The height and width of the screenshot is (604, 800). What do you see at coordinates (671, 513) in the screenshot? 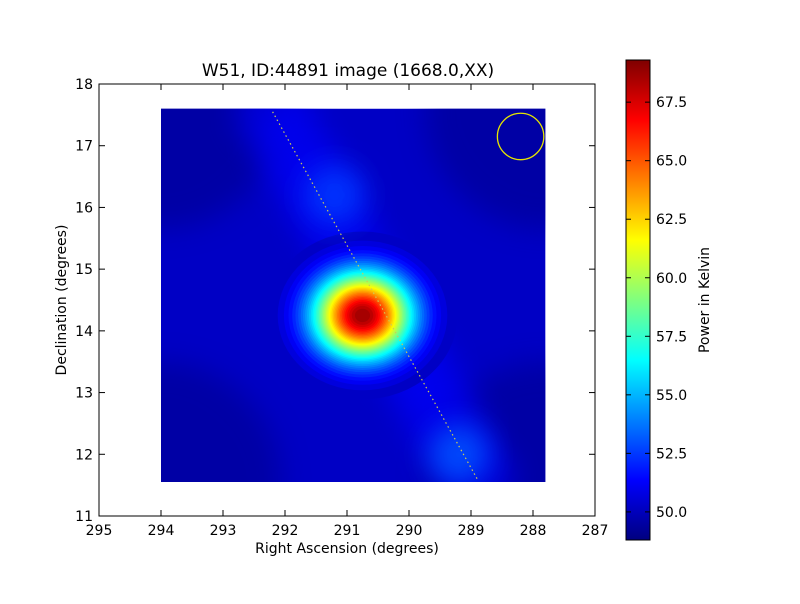
I see `colorbar-tick-label: 50.0` at bounding box center [671, 513].